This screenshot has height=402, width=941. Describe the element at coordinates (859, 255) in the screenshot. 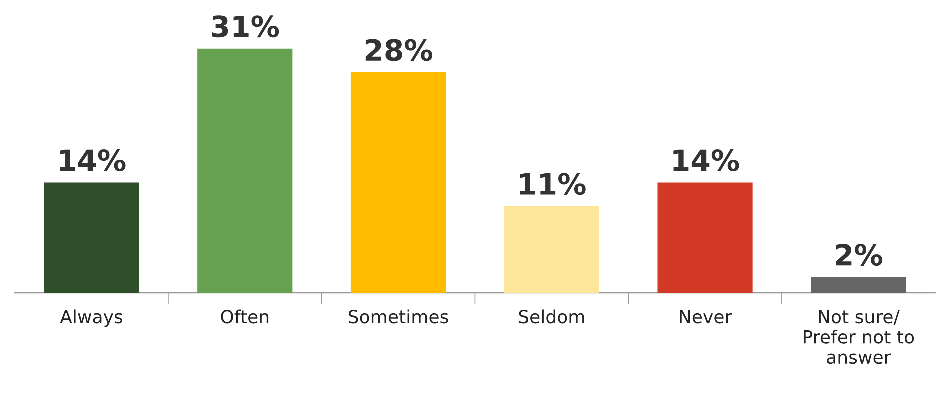

I see `data-label: 2%` at that location.